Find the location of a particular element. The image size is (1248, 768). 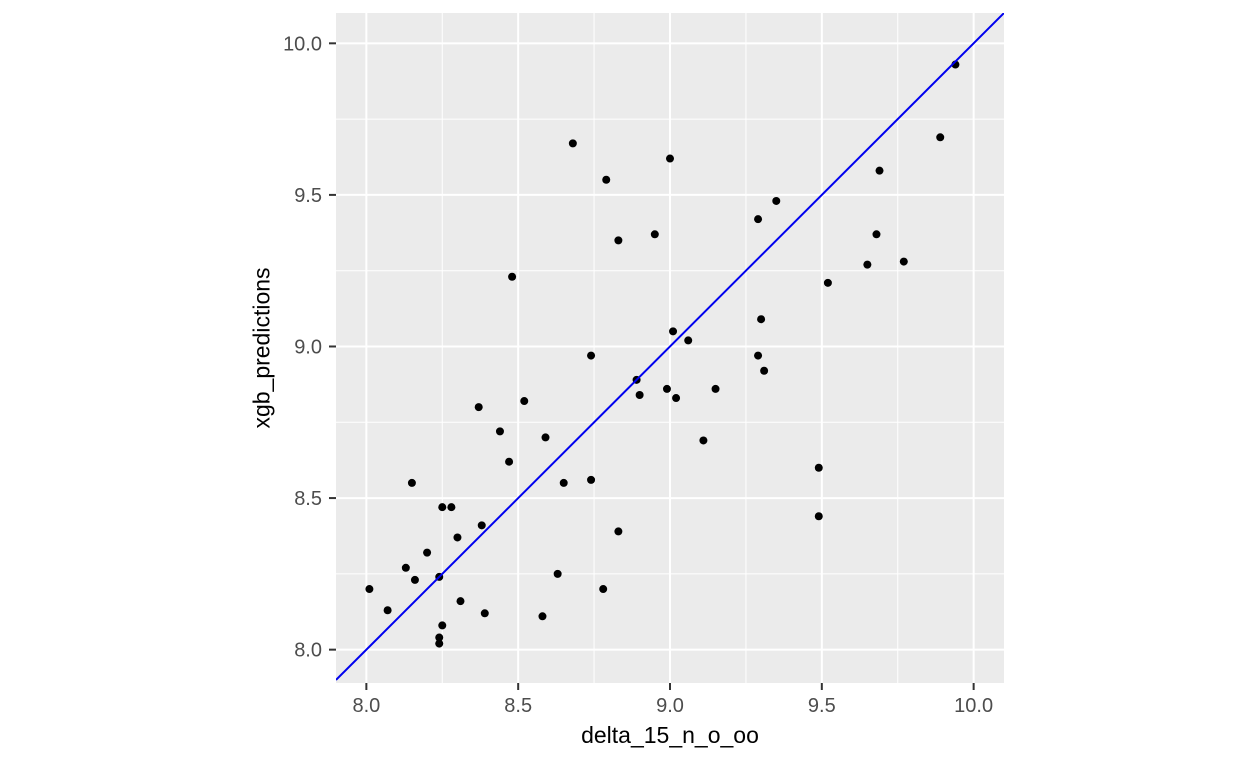

x-tick-label: 9.5 is located at coordinates (822, 706).